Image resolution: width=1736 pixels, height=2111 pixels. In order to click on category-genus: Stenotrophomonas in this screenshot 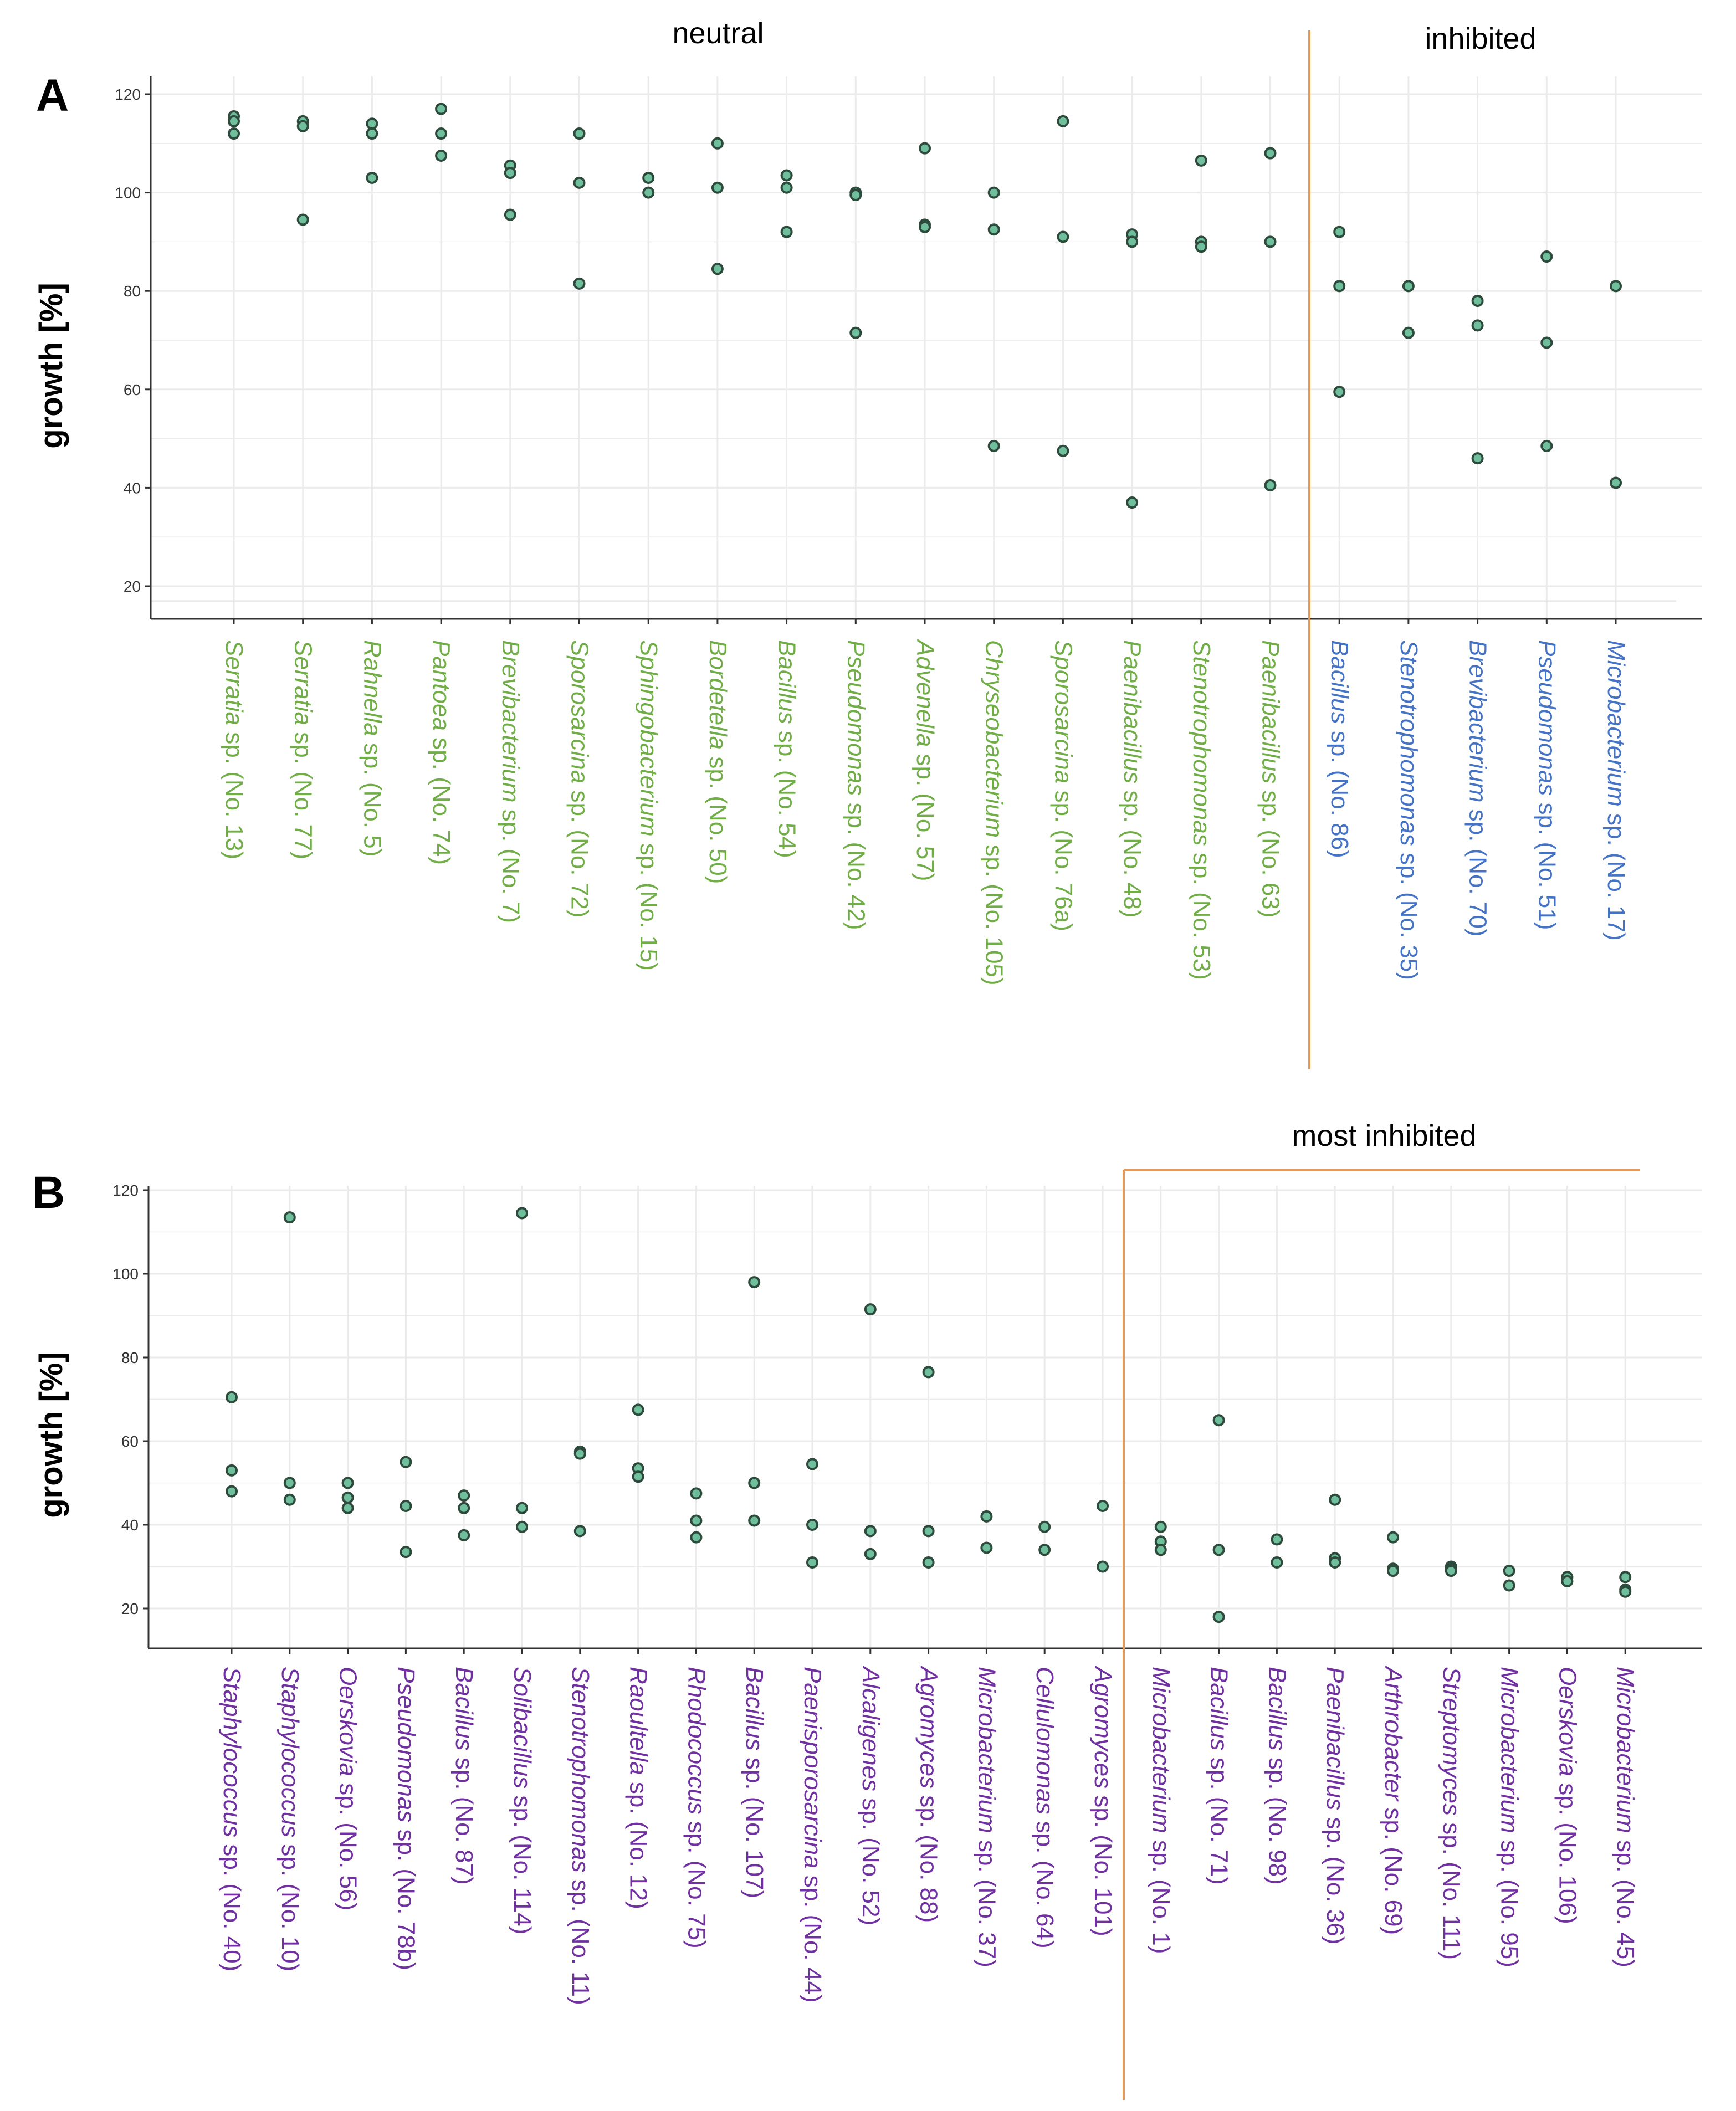, I will do `click(1408, 743)`.